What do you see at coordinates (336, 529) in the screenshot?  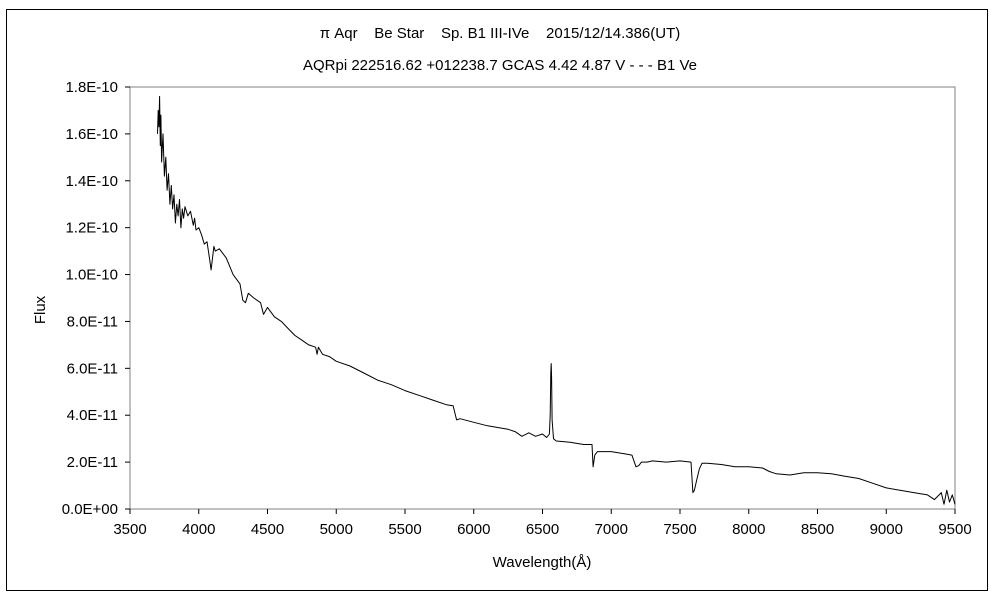 I see `x-tick-label: 5000` at bounding box center [336, 529].